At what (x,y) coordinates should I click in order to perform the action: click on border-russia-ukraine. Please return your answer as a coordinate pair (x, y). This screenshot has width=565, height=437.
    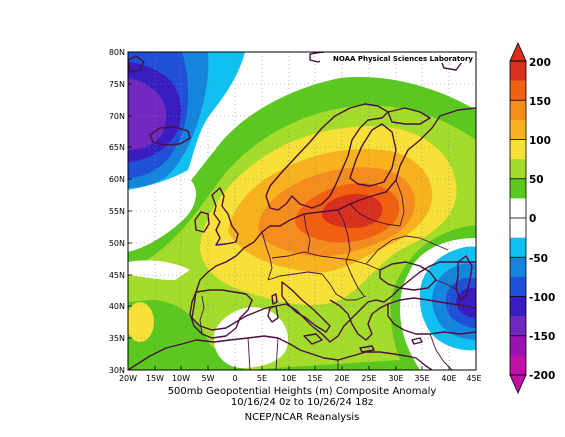
    Looking at the image, I should click on (407, 250).